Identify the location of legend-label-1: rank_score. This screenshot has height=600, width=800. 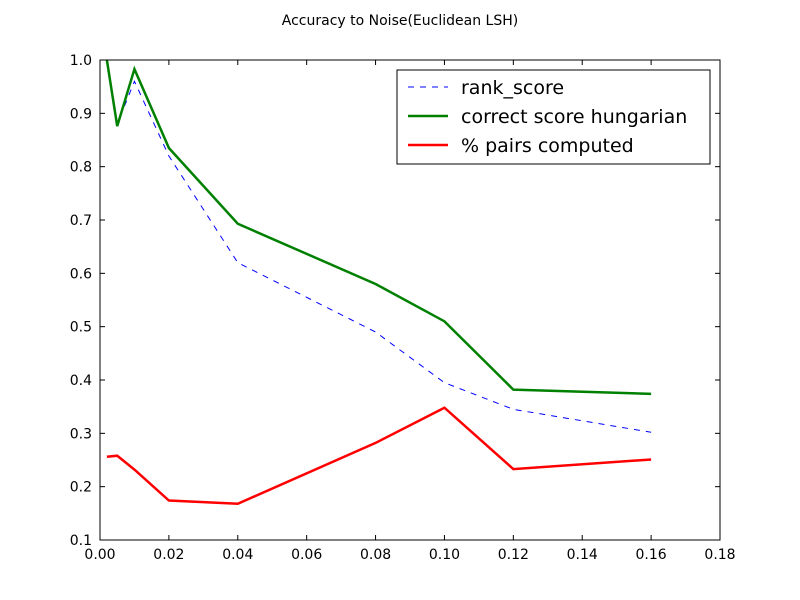
(512, 88).